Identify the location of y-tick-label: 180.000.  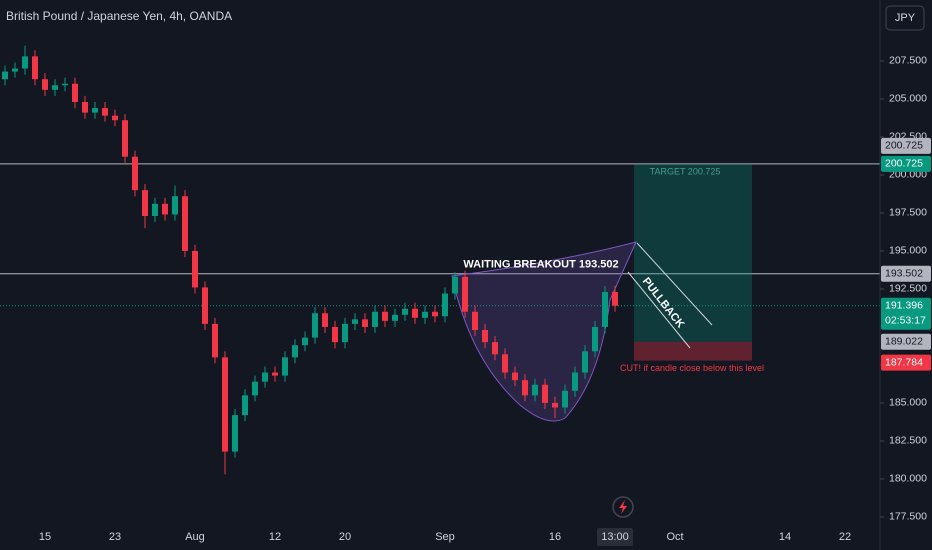
(908, 479).